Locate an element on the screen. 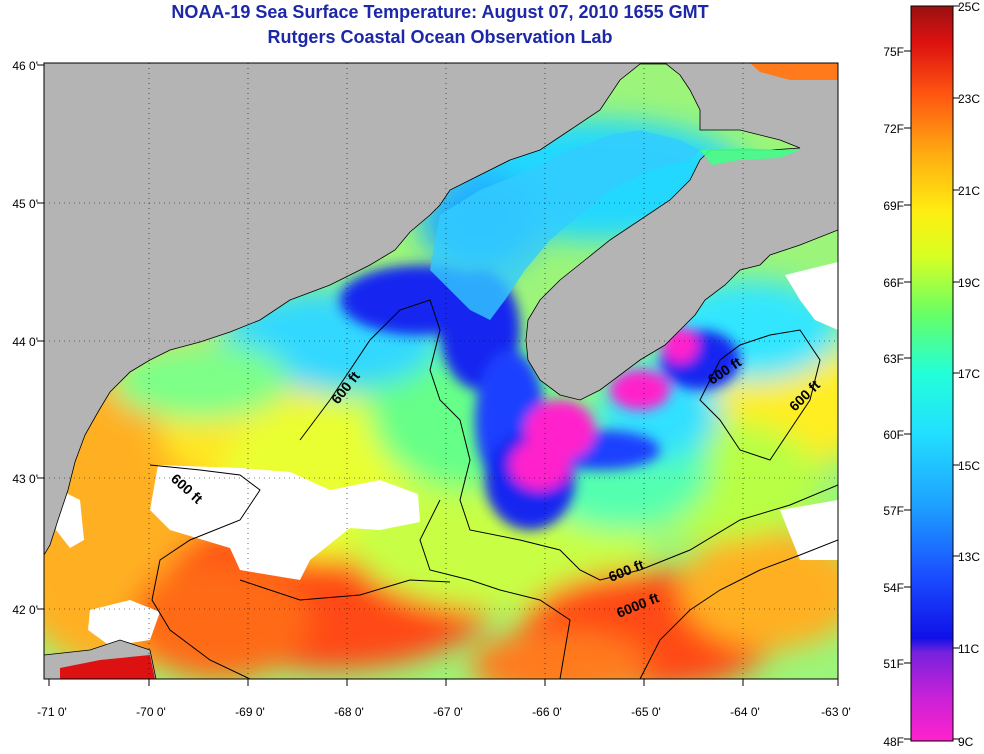 The height and width of the screenshot is (754, 984). warm-coastal-strip is located at coordinates (107, 667).